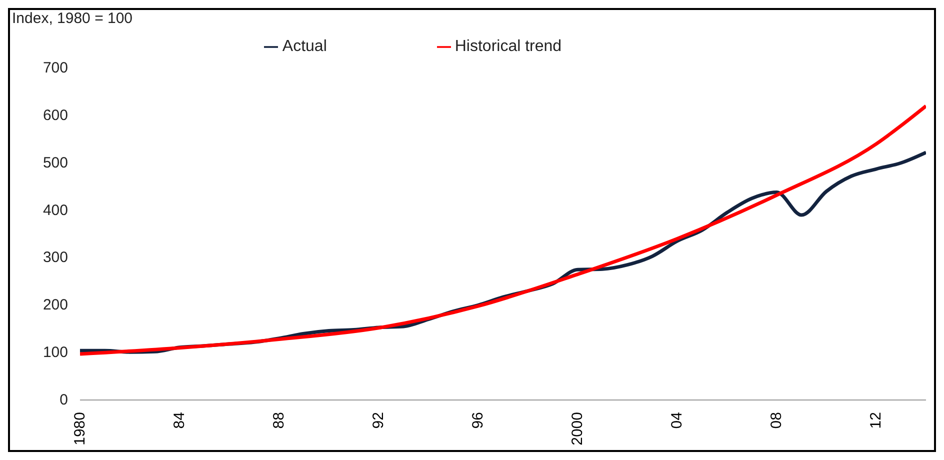 The width and height of the screenshot is (944, 460). What do you see at coordinates (55, 115) in the screenshot?
I see `y-tick-label: 600` at bounding box center [55, 115].